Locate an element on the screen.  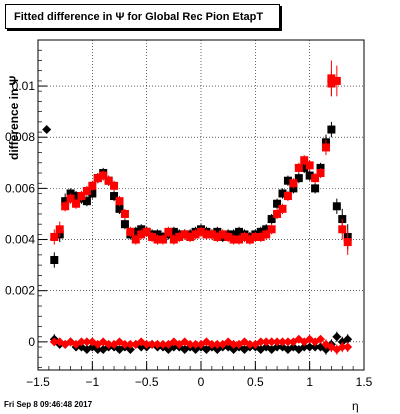
x-tick-label: −1 is located at coordinates (92, 382).